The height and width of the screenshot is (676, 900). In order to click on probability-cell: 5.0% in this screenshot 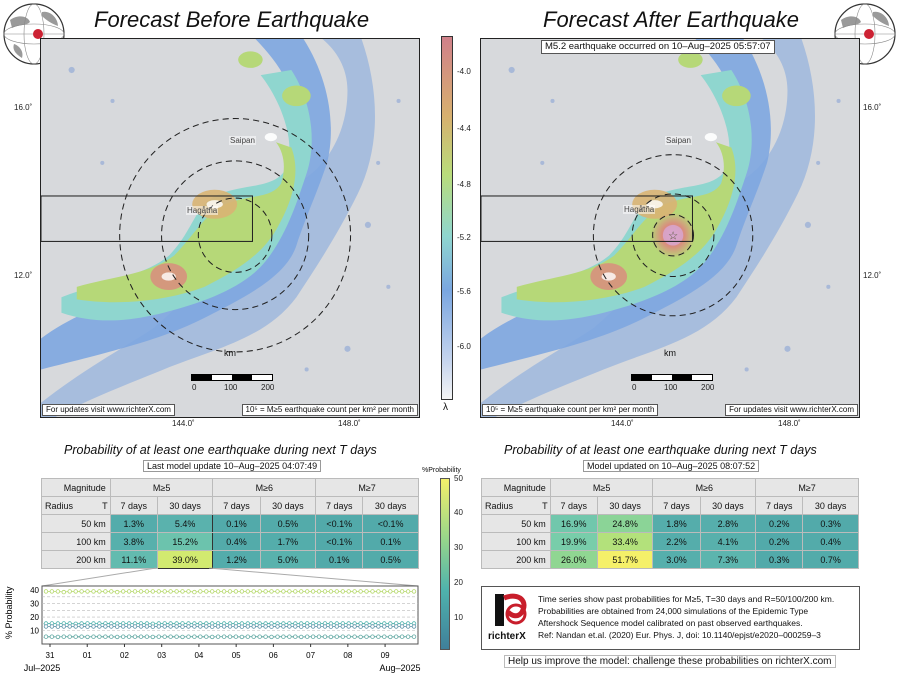, I will do `click(288, 559)`.